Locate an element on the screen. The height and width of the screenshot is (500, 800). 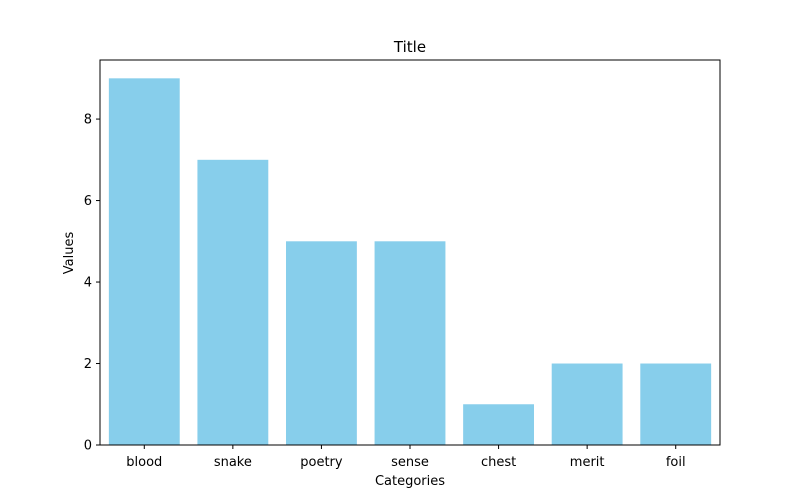
x-tick-label-snake: snake is located at coordinates (233, 462).